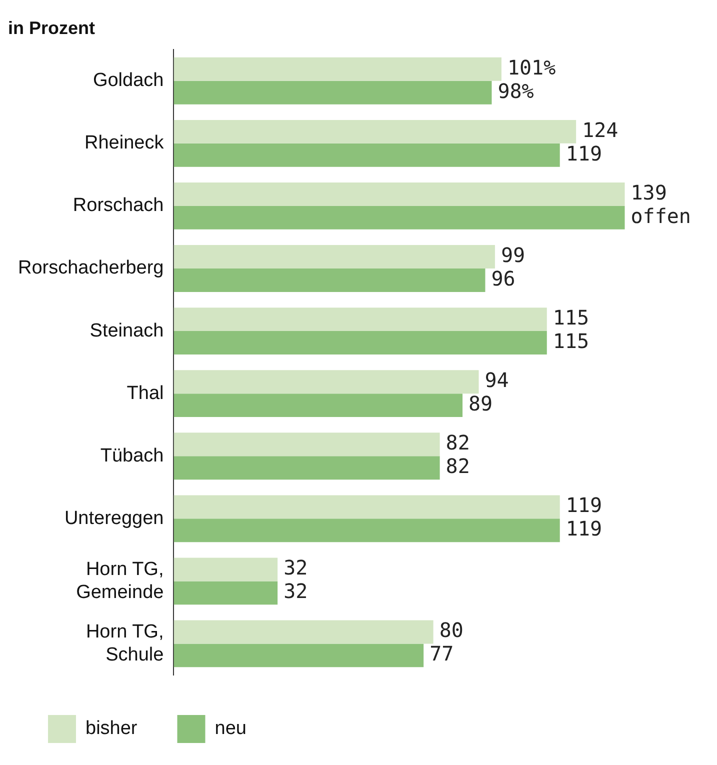 This screenshot has width=717, height=765. Describe the element at coordinates (112, 729) in the screenshot. I see `legend-label: bisher` at that location.